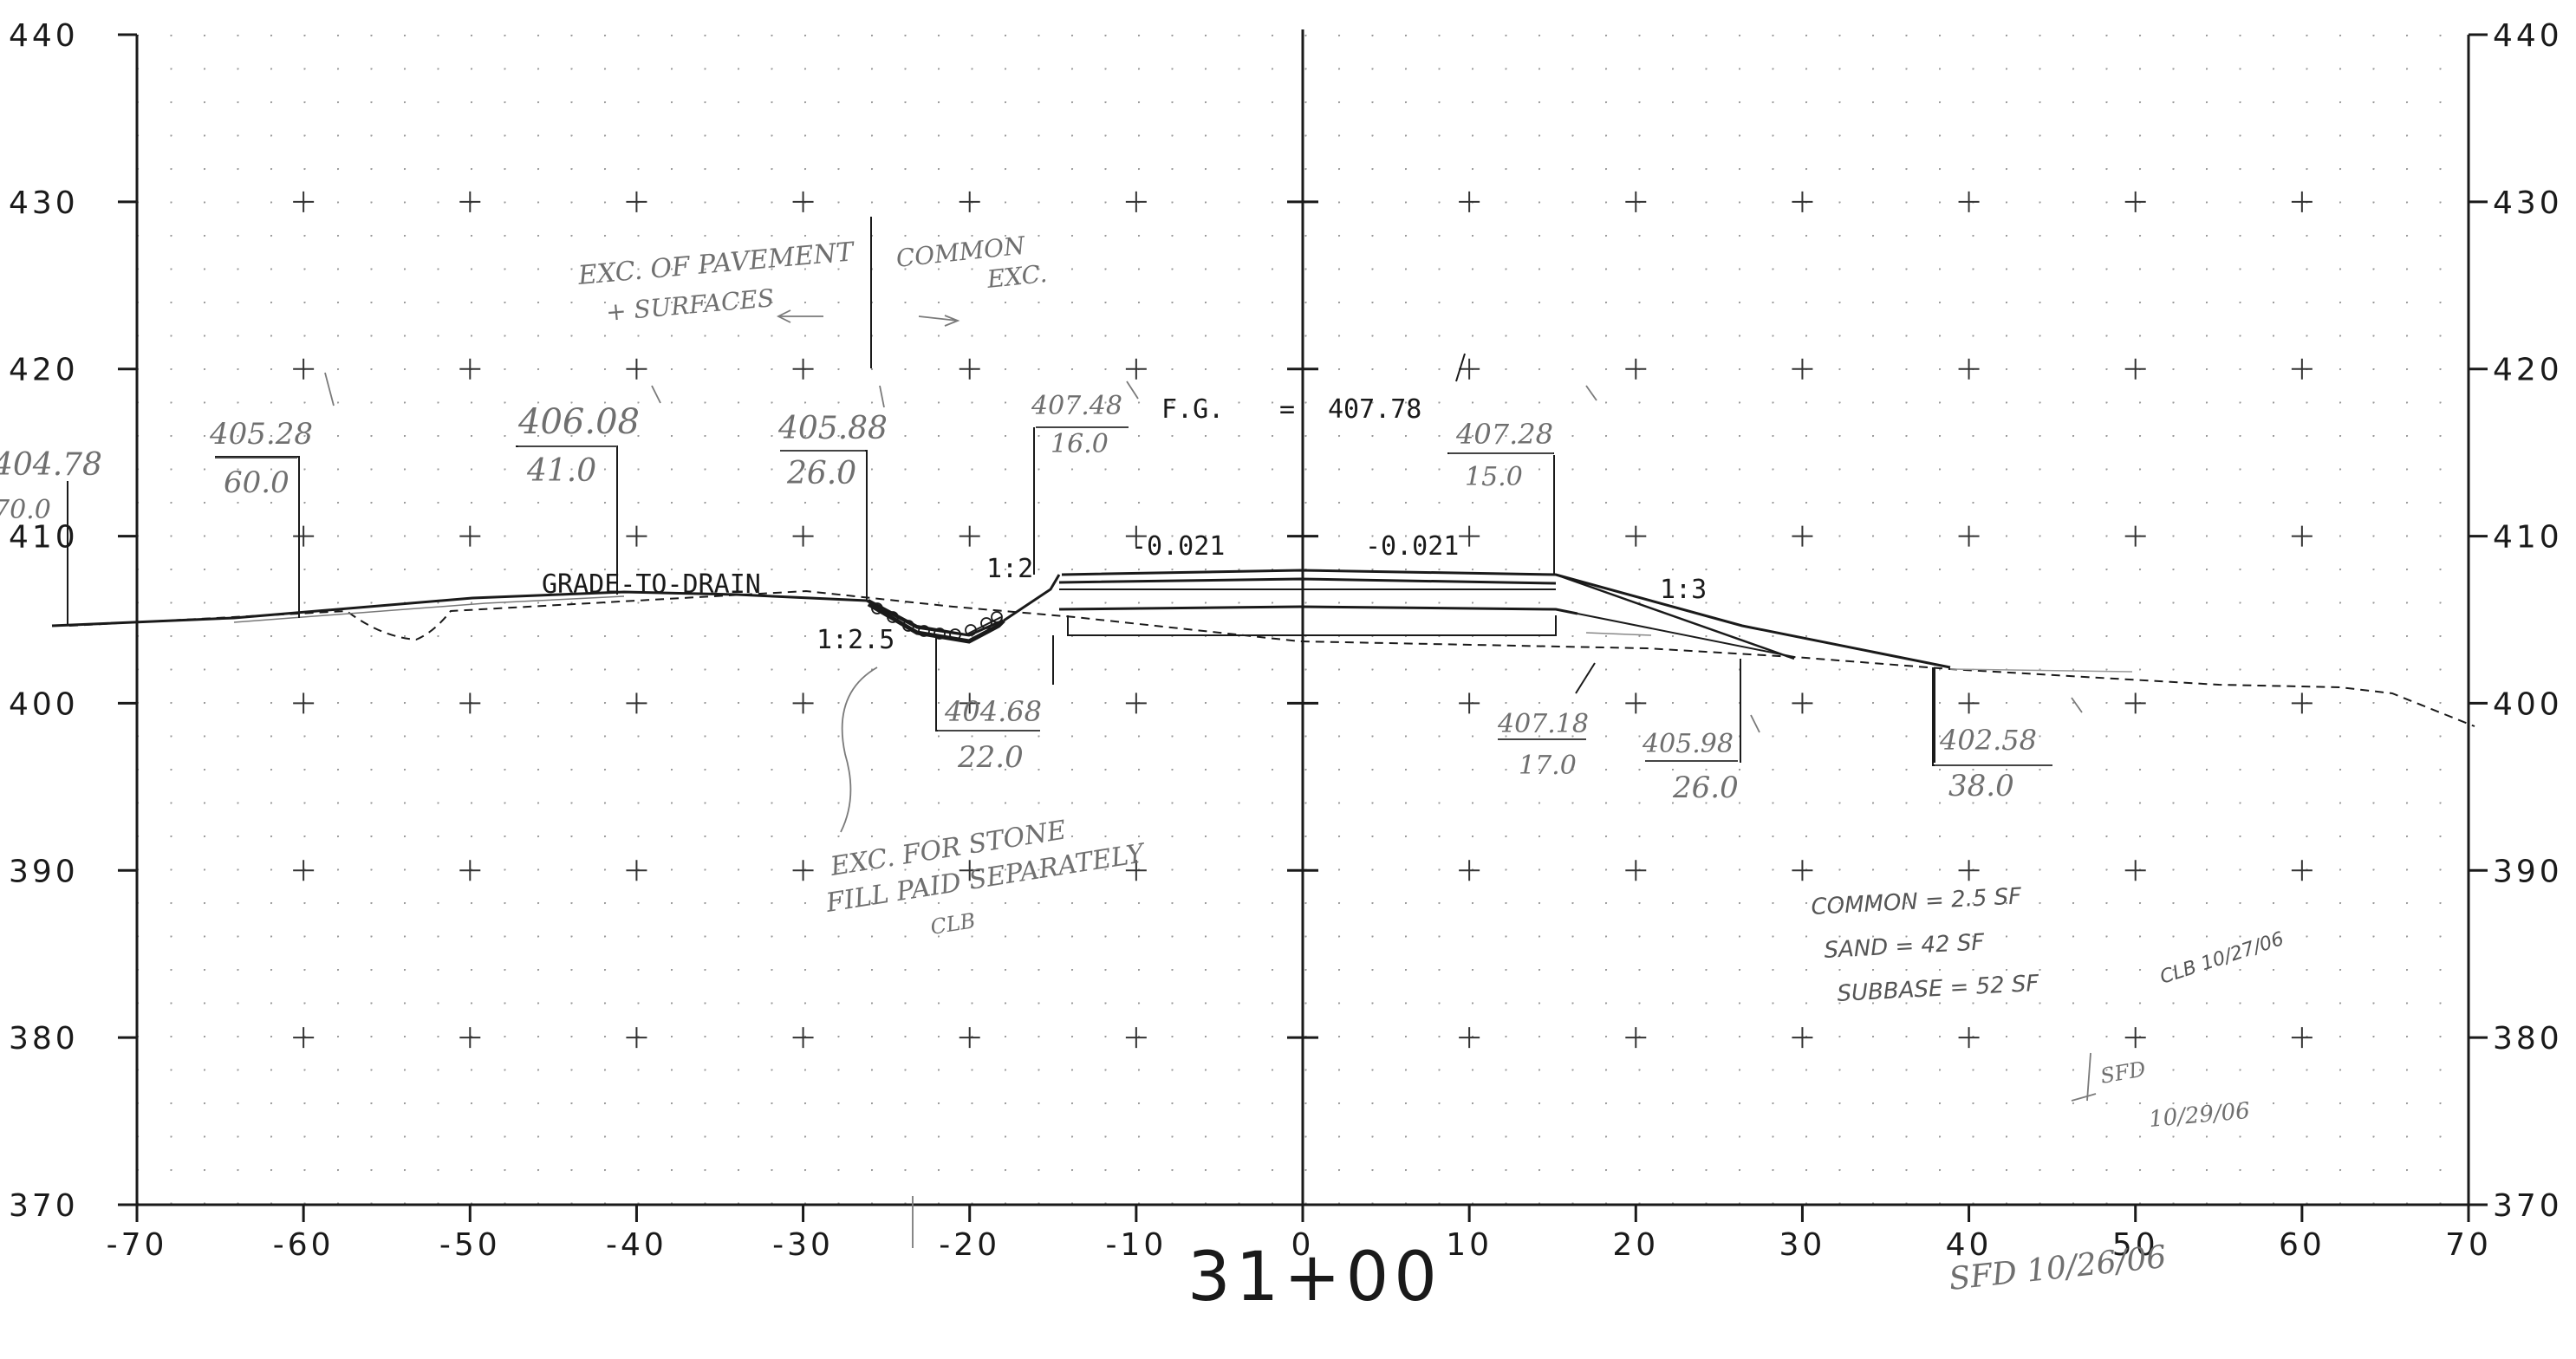  What do you see at coordinates (51, 465) in the screenshot?
I see `offset-elev-0: 404.78` at bounding box center [51, 465].